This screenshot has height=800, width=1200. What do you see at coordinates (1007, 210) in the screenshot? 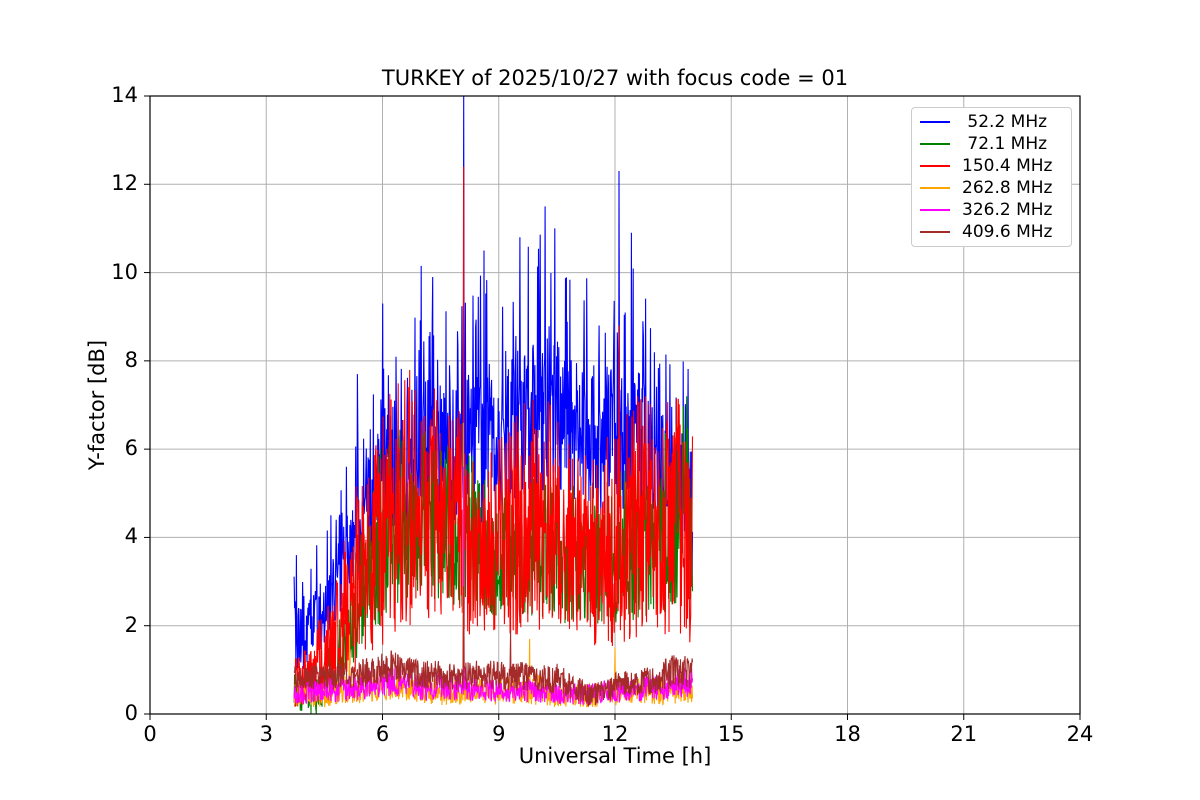
I see `legend-label: 326.2 MHz` at bounding box center [1007, 210].